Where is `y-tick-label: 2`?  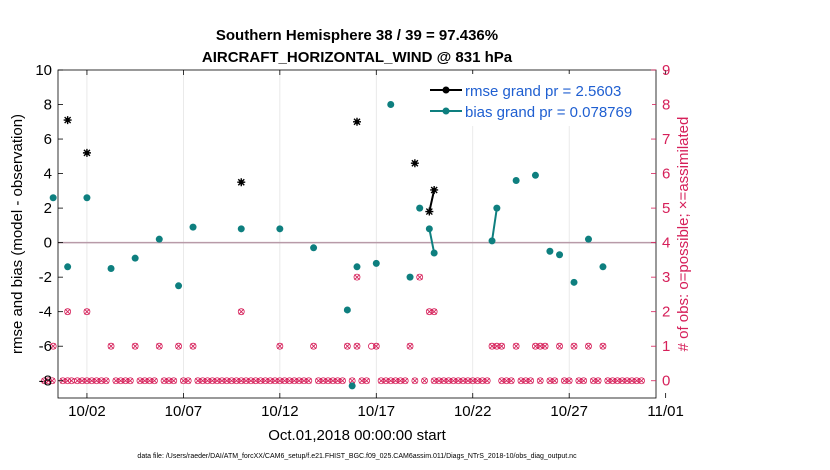 y-tick-label: 2 is located at coordinates (48, 208).